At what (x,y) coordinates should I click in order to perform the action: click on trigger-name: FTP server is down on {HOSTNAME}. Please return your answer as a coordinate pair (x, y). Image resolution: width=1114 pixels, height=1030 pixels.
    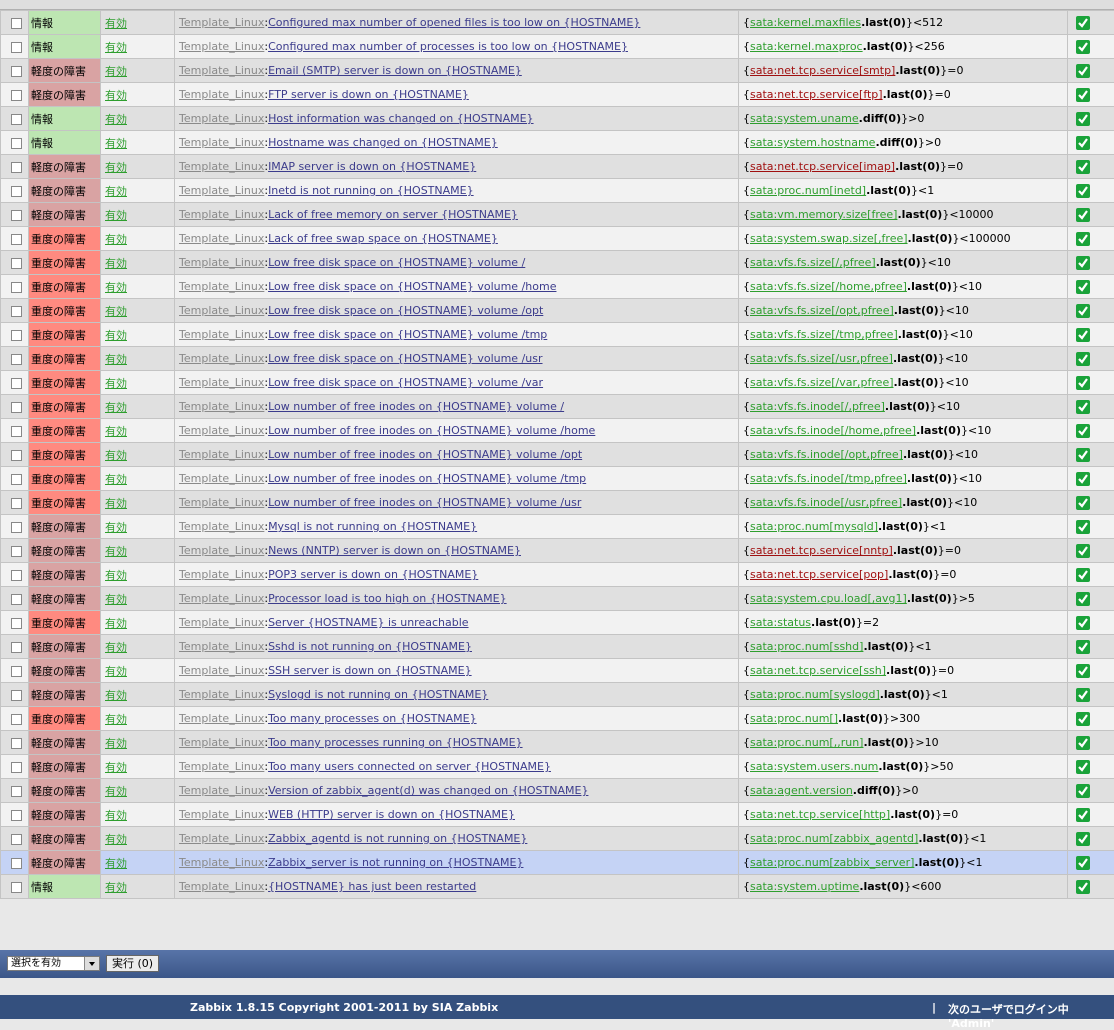
    Looking at the image, I should click on (368, 94).